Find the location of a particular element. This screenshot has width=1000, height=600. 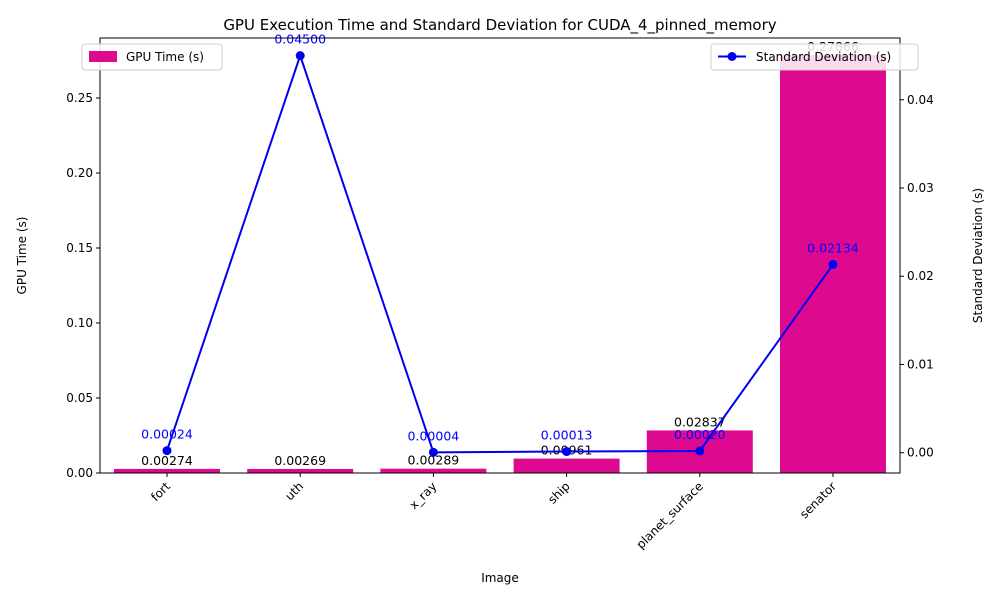

left-y-axis-label: GPU Time (s) is located at coordinates (22, 256).